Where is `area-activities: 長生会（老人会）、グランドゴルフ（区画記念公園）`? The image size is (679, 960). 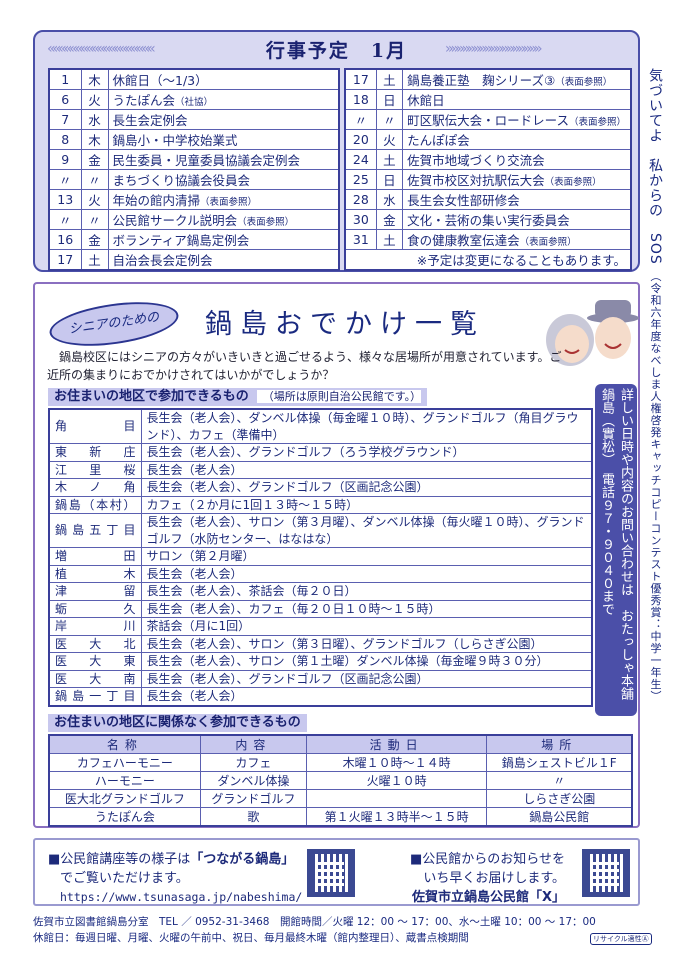 area-activities: 長生会（老人会）、グランドゴルフ（区画記念公園） is located at coordinates (366, 678).